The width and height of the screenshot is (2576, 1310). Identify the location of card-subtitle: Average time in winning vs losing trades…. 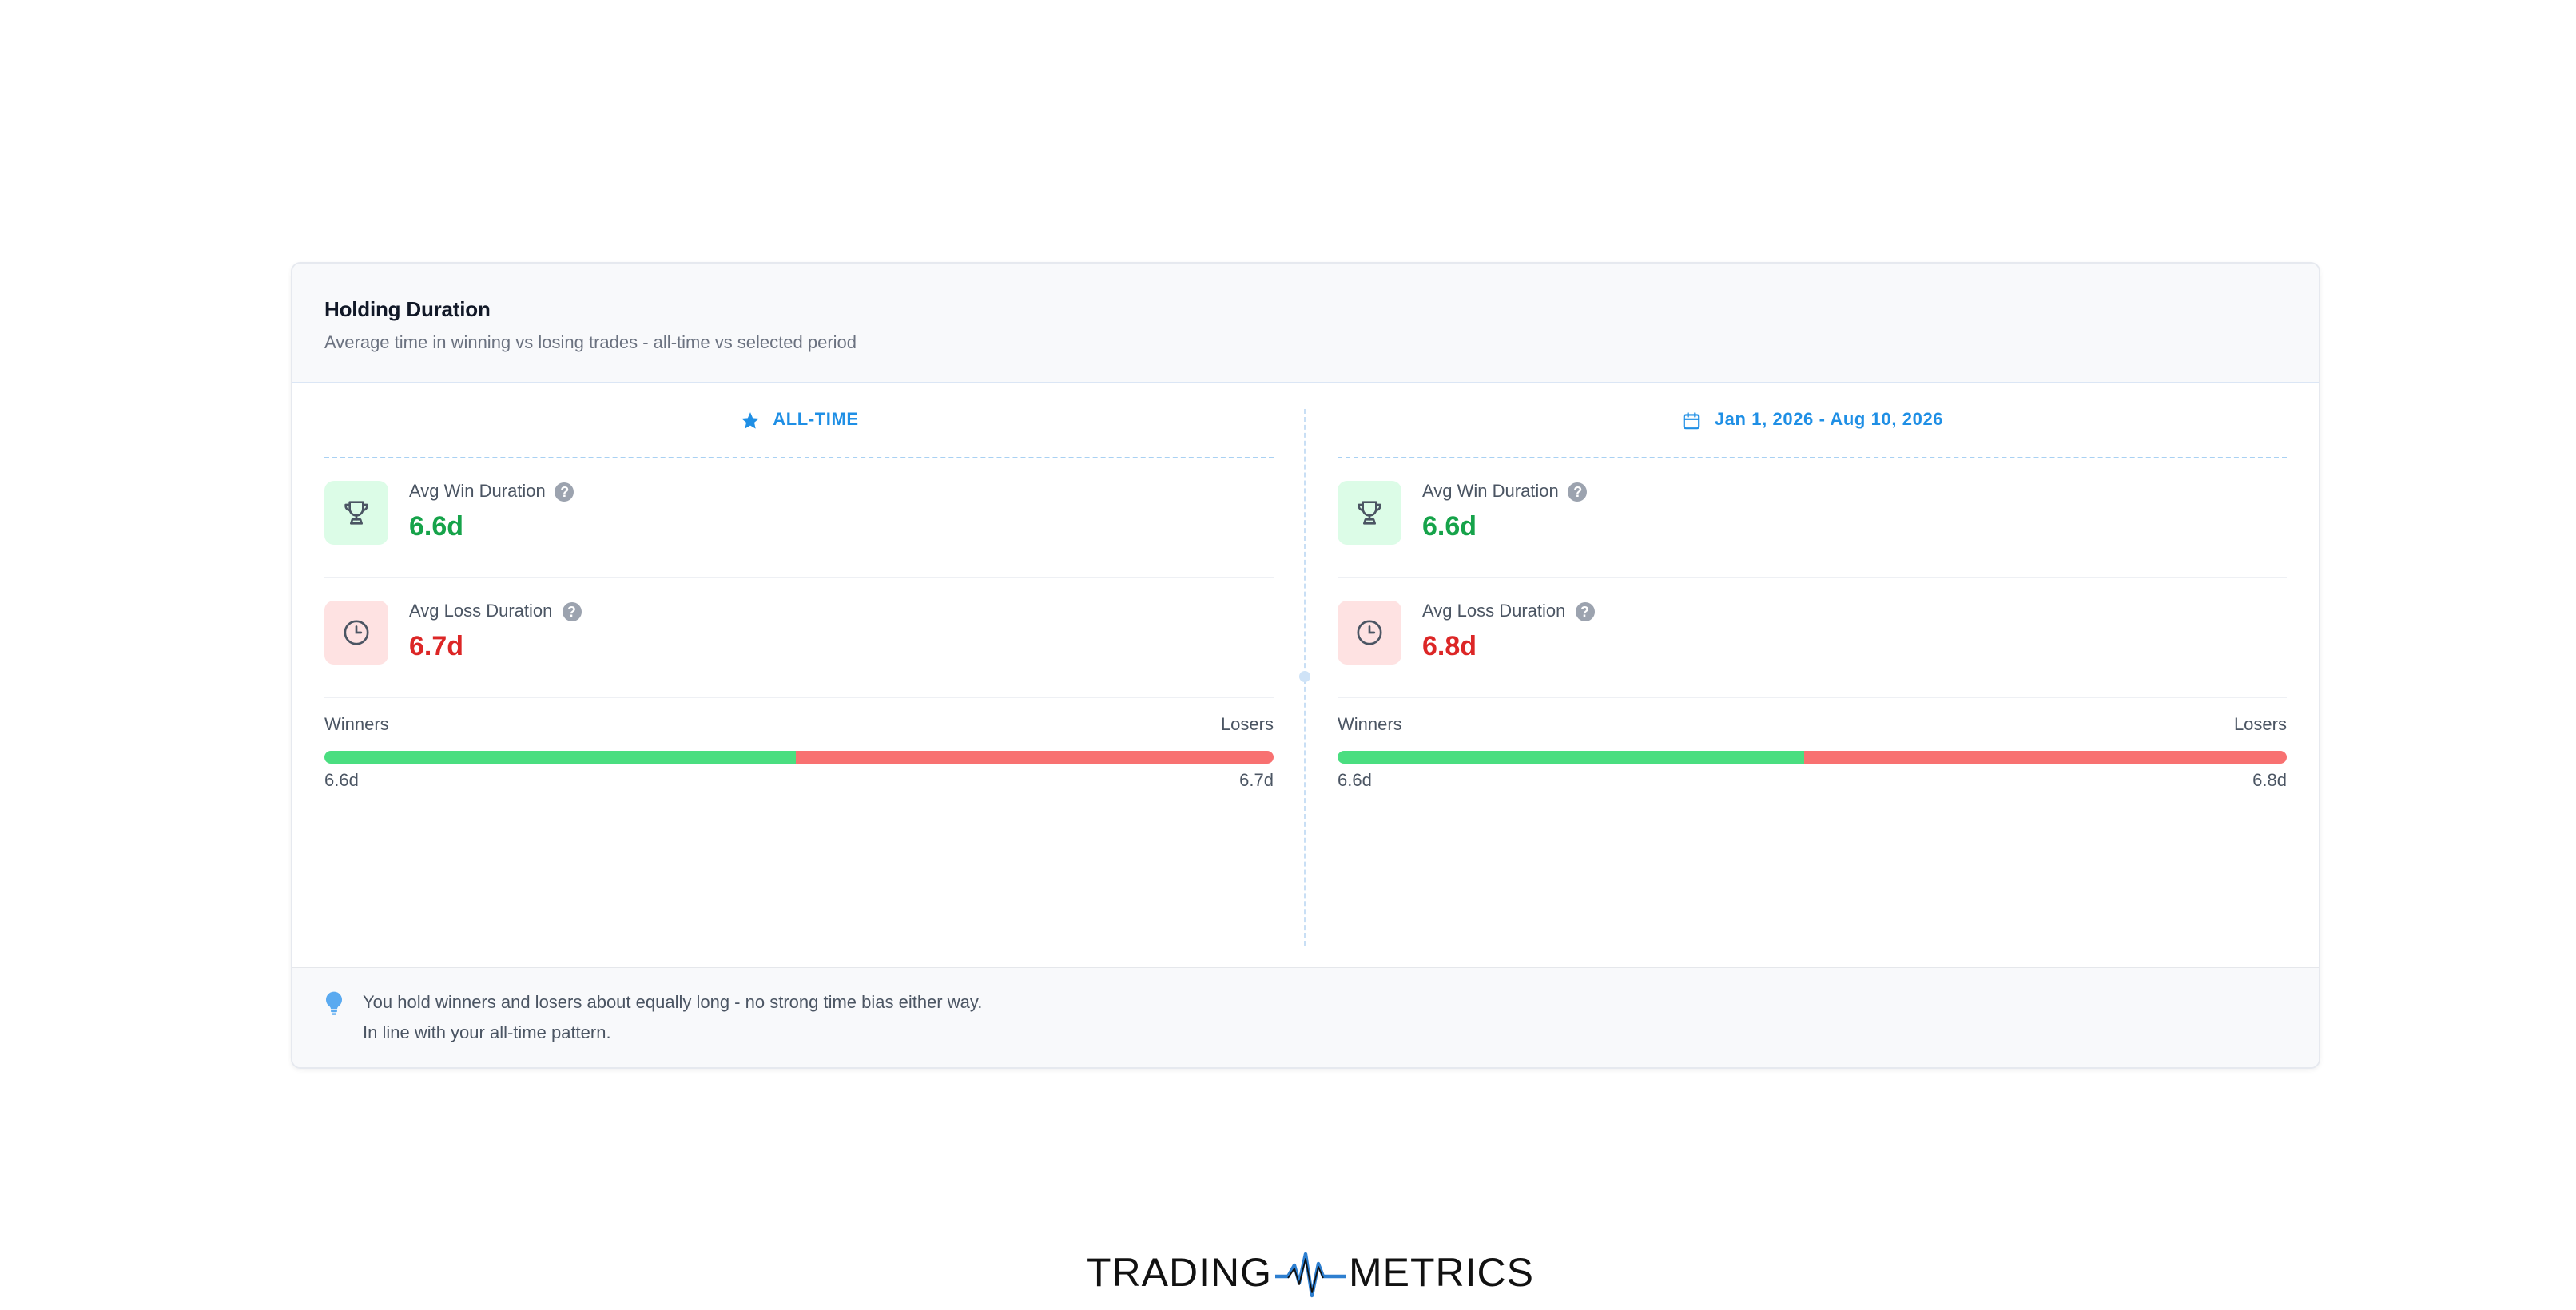
(590, 344).